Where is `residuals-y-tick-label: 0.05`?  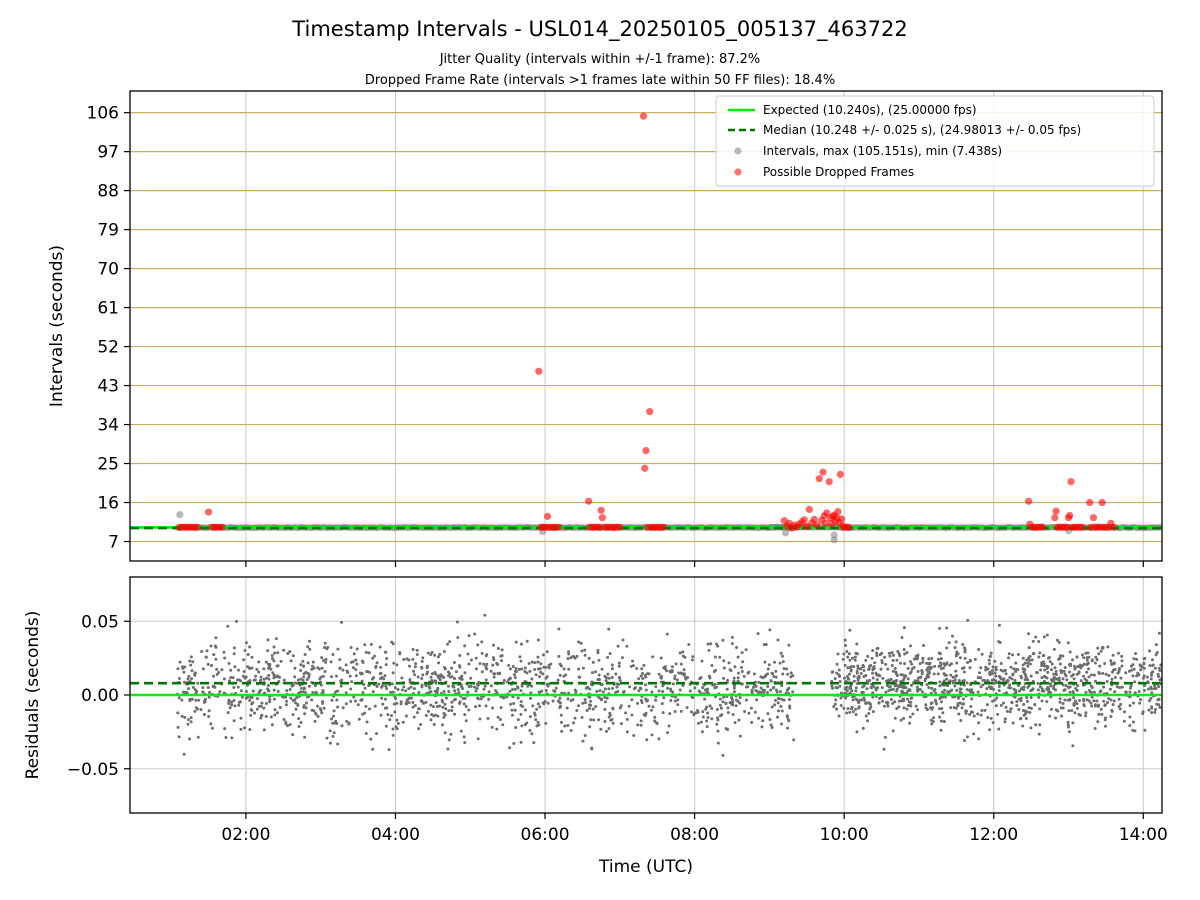 residuals-y-tick-label: 0.05 is located at coordinates (100, 622).